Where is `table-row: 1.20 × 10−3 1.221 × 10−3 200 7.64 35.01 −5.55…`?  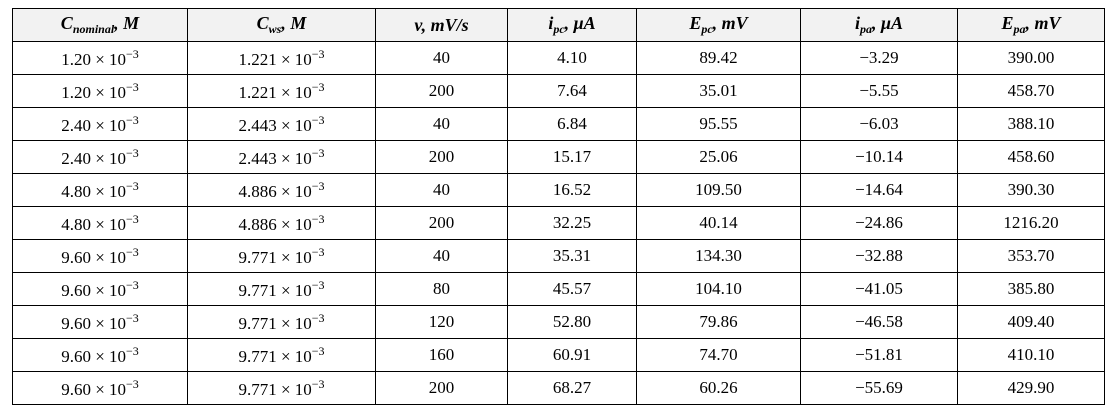
table-row: 1.20 × 10−3 1.221 × 10−3 200 7.64 35.01 −5.55… is located at coordinates (558, 91).